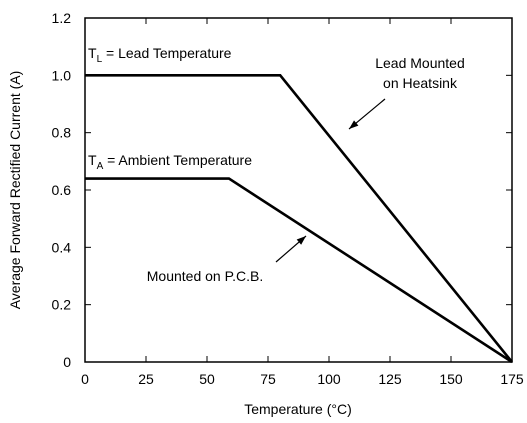 The width and height of the screenshot is (527, 423). I want to click on annotation-part: = Ambient Temperature, so click(177, 160).